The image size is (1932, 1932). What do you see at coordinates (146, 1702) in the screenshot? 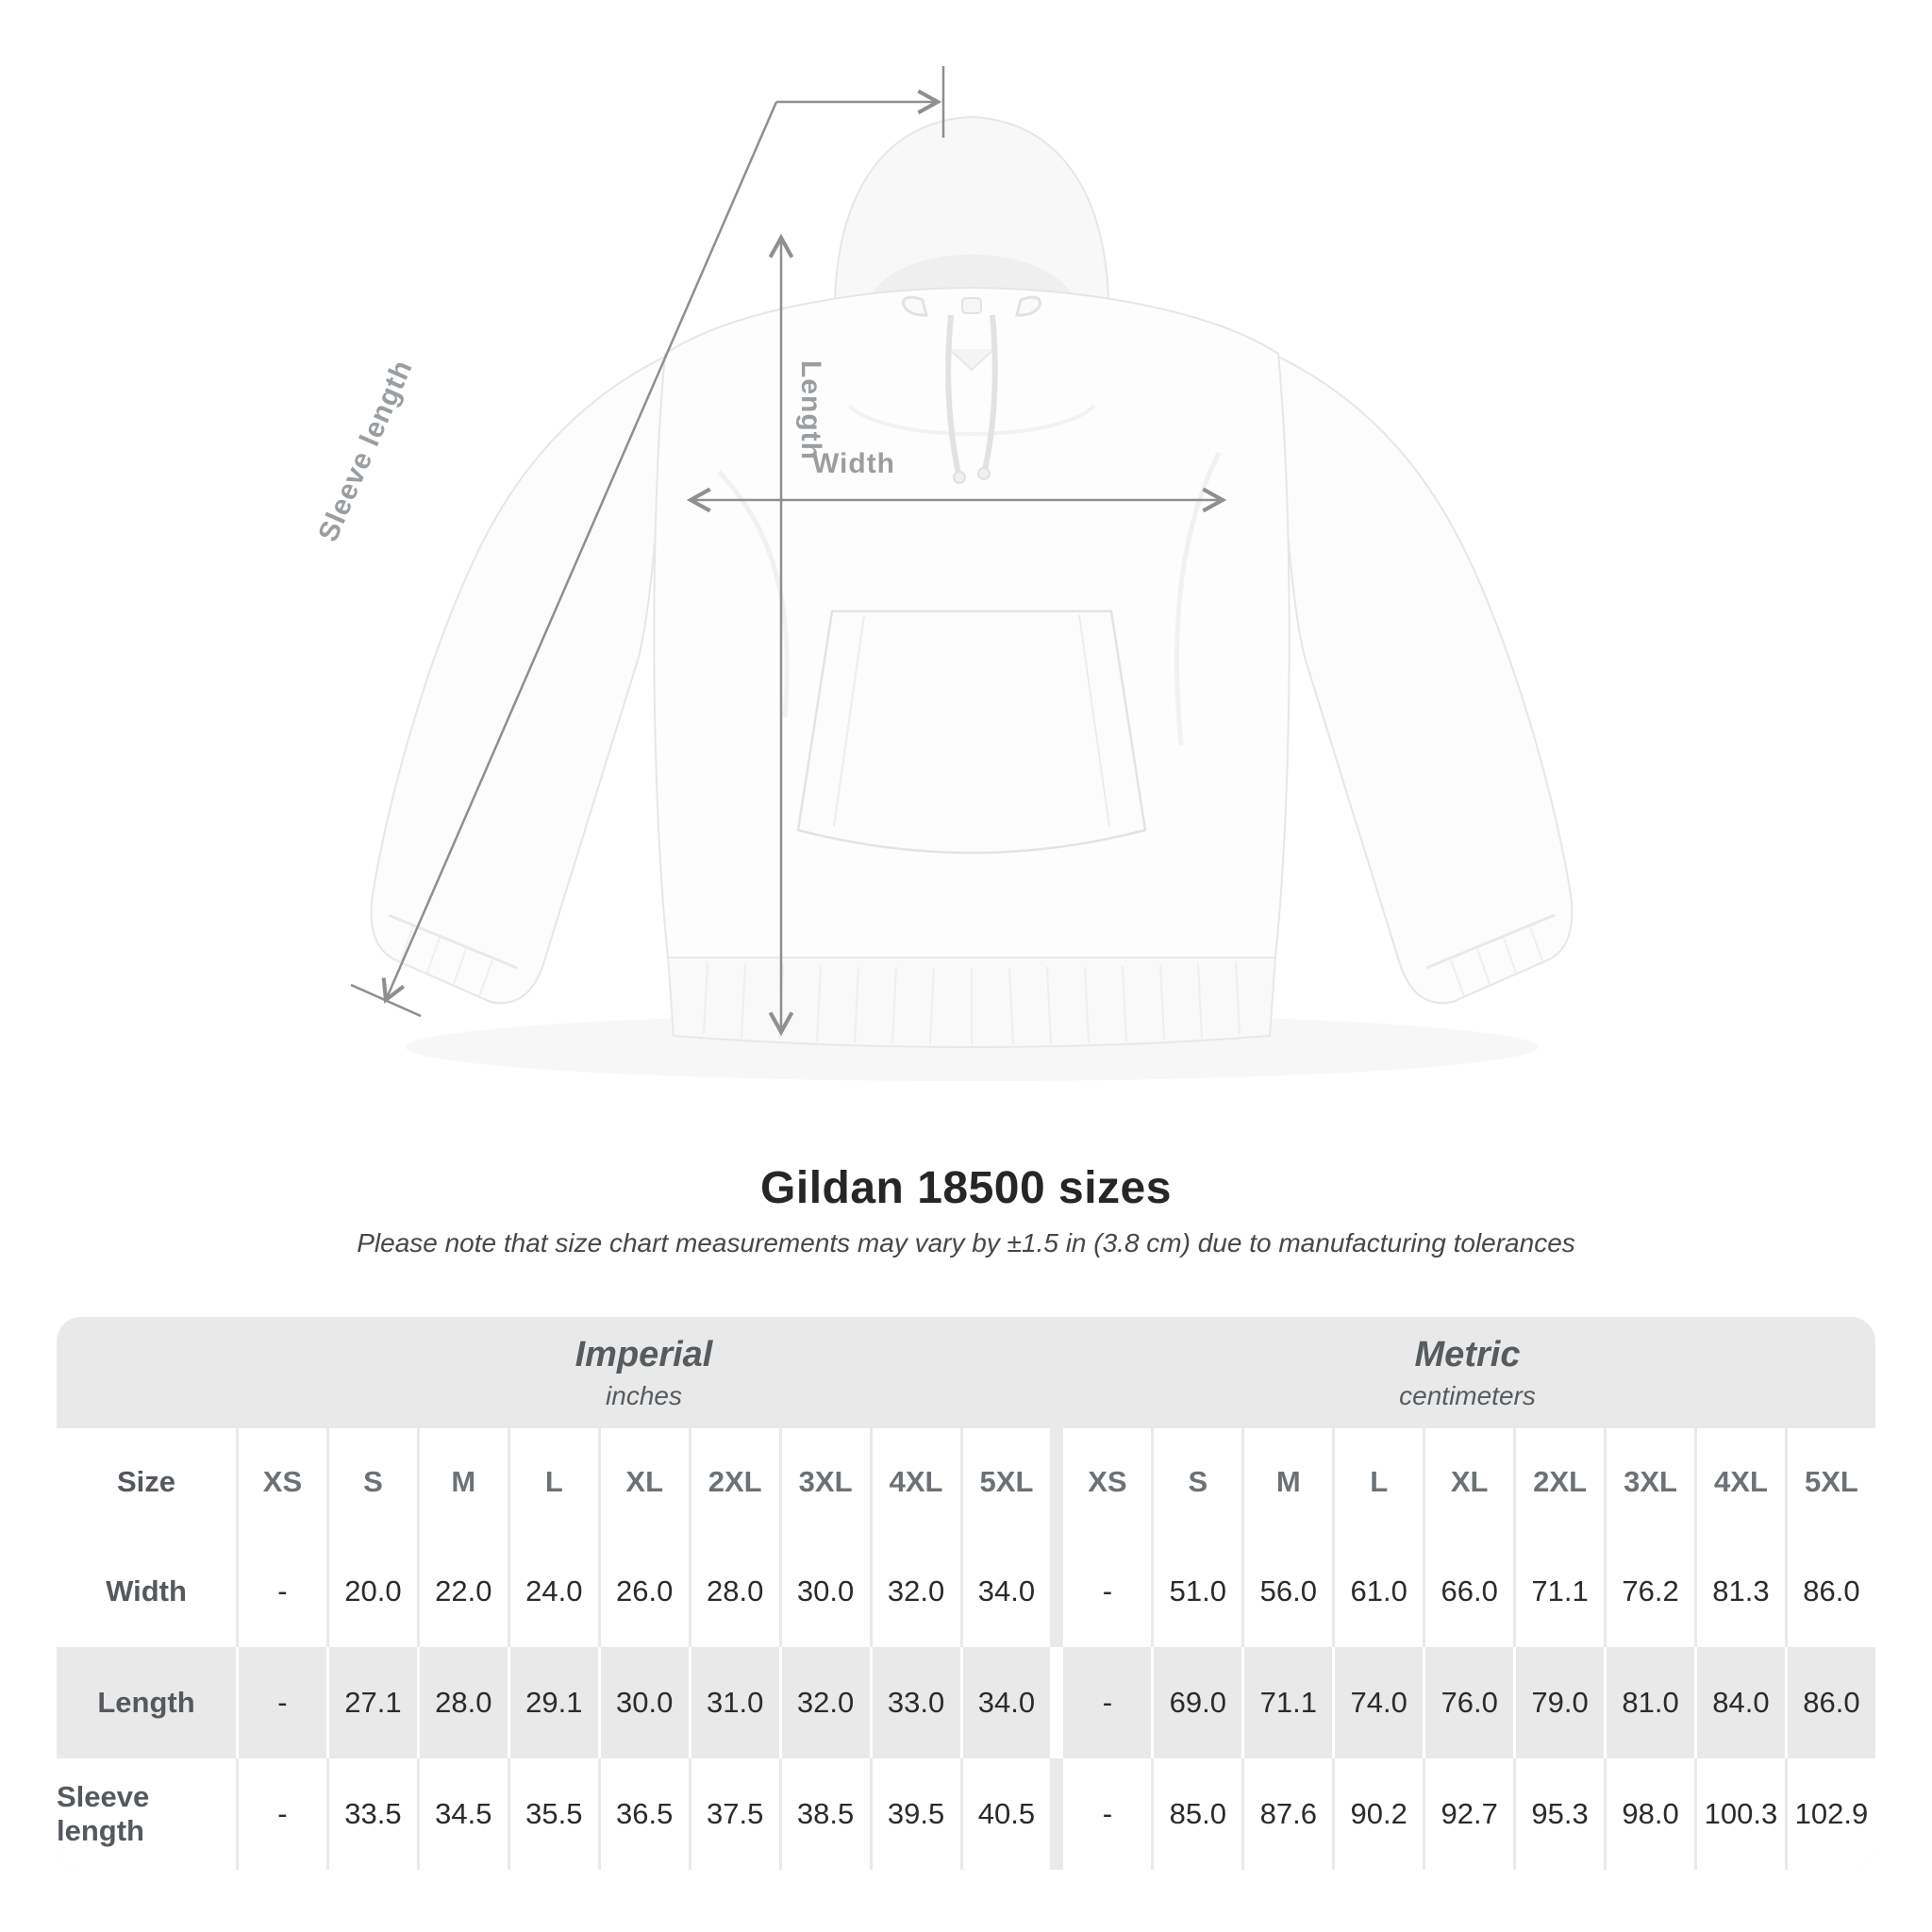
I see `row-label: Length` at bounding box center [146, 1702].